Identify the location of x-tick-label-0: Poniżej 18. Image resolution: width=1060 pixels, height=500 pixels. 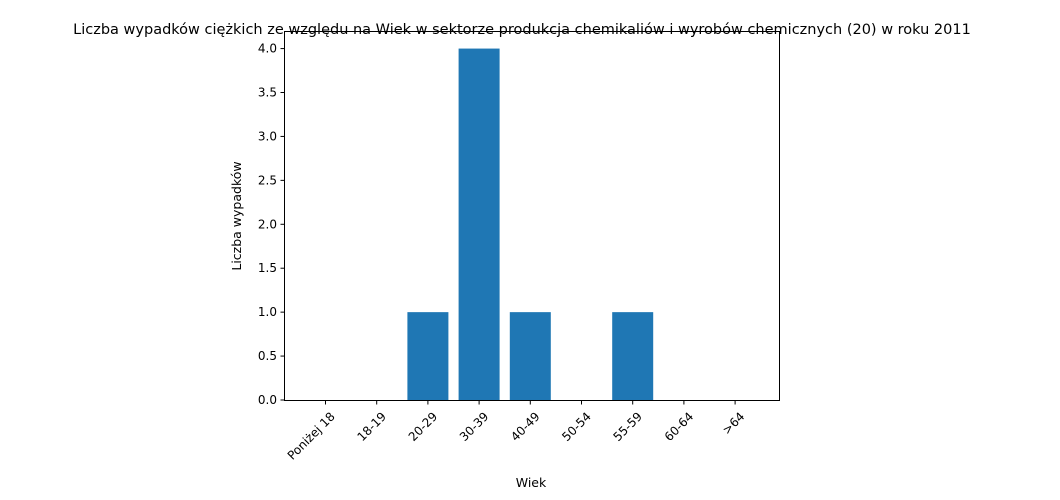
(311, 435).